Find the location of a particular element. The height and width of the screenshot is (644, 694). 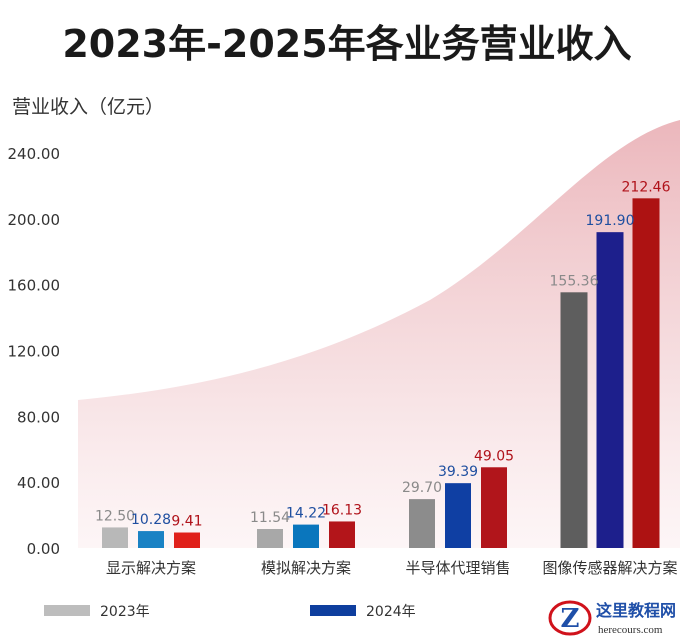

value-label: 14.22 is located at coordinates (306, 514).